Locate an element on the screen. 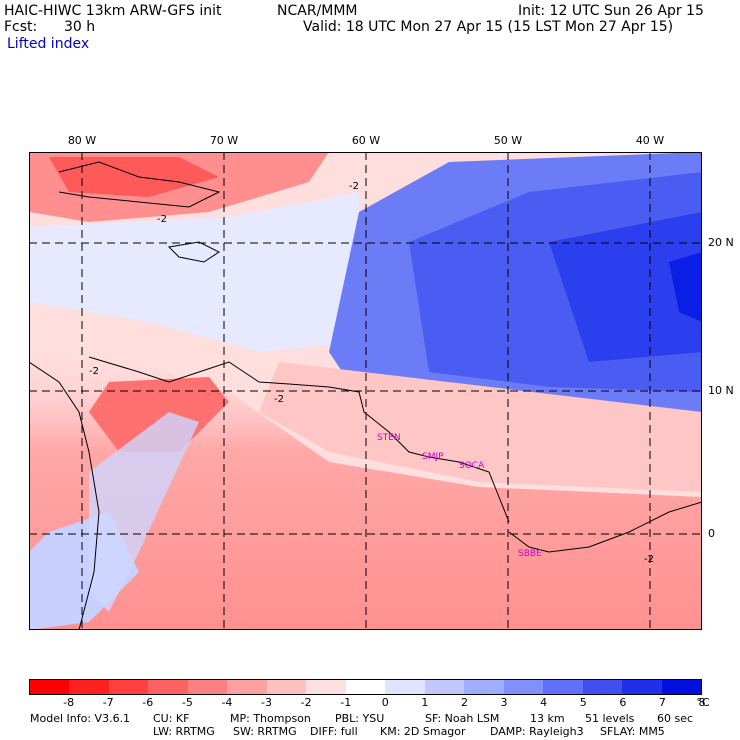 Image resolution: width=740 pixels, height=740 pixels. footer-diff: DIFF: full is located at coordinates (334, 731).